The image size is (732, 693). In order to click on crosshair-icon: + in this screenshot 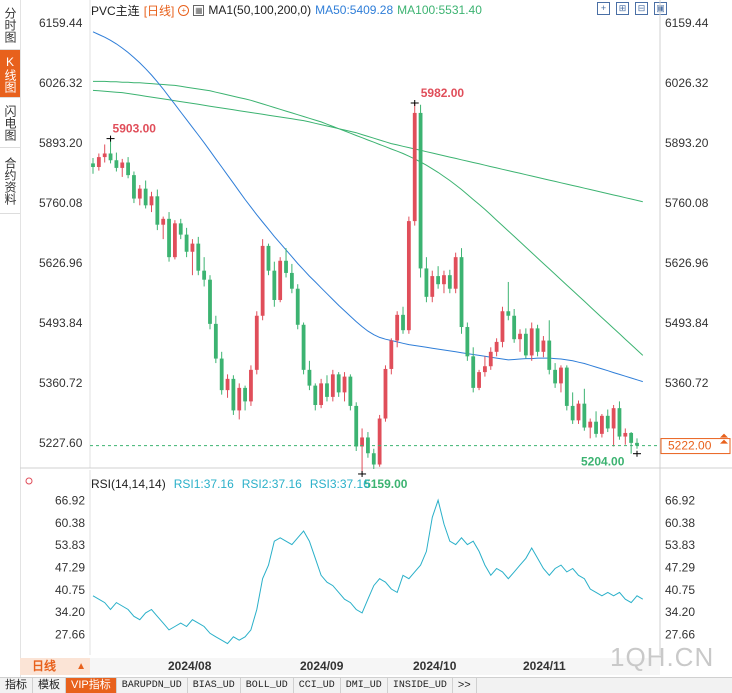, I will do `click(603, 8)`.